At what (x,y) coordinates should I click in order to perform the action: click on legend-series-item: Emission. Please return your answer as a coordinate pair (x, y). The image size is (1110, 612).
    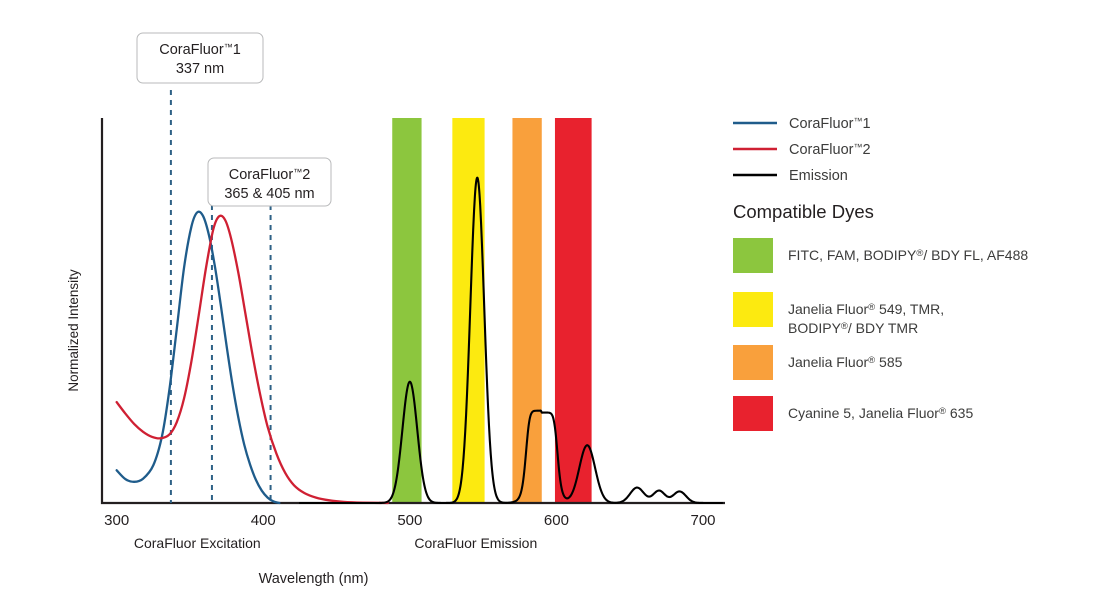
    Looking at the image, I should click on (790, 176).